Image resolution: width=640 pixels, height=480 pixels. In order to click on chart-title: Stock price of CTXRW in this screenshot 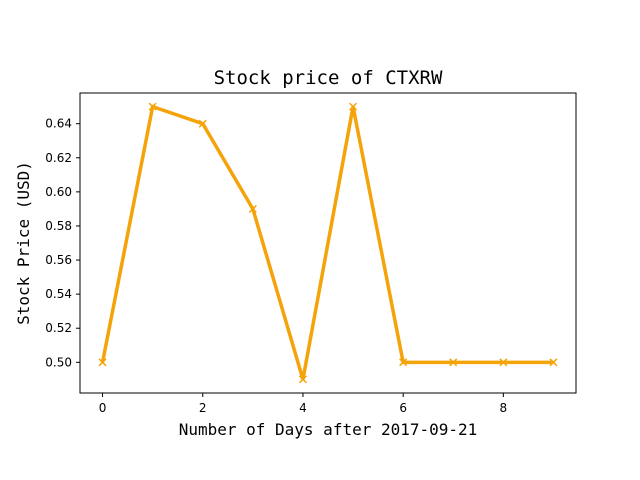, I will do `click(328, 78)`.